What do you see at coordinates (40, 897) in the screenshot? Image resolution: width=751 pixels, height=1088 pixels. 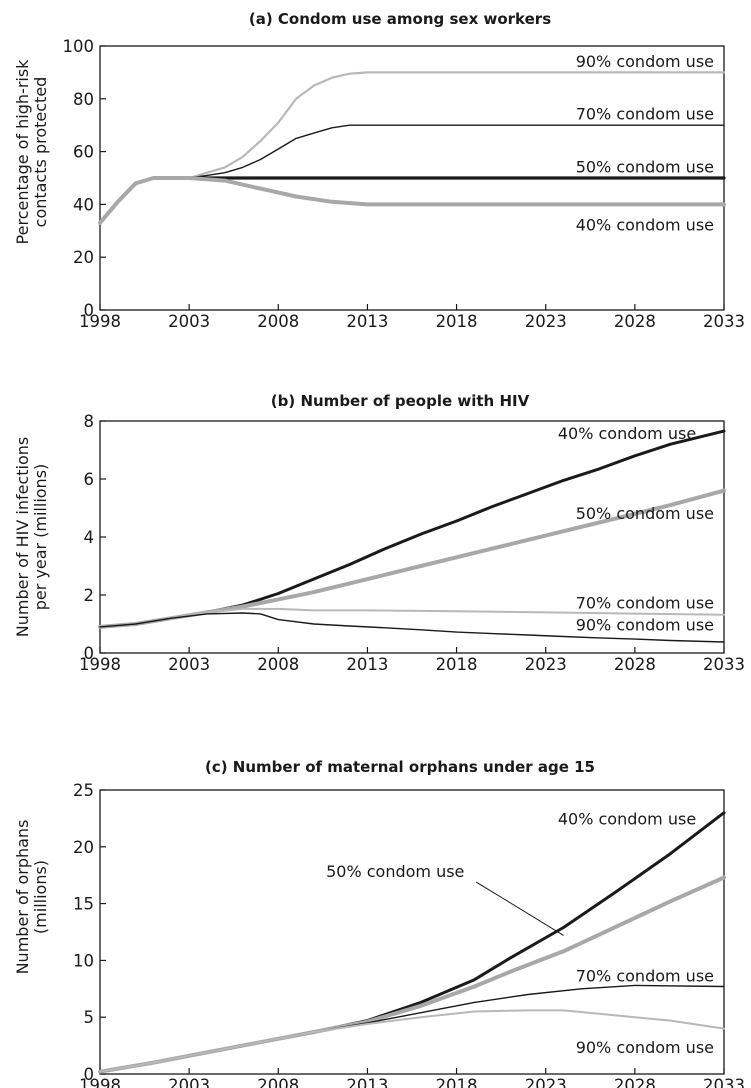 I see `panel-c-ylabel-line2: (millions)` at bounding box center [40, 897].